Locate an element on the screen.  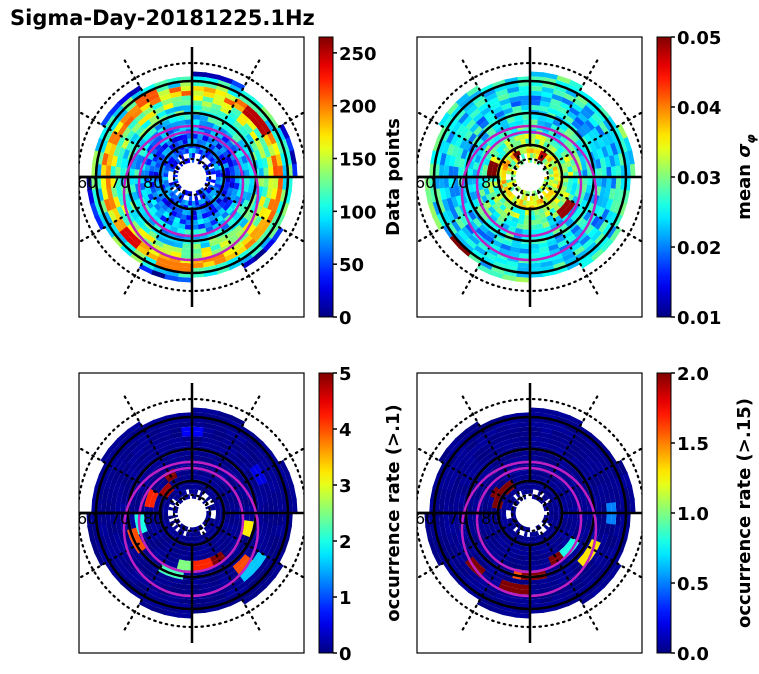
colorbar-tick-label: 2.0 is located at coordinates (693, 374).